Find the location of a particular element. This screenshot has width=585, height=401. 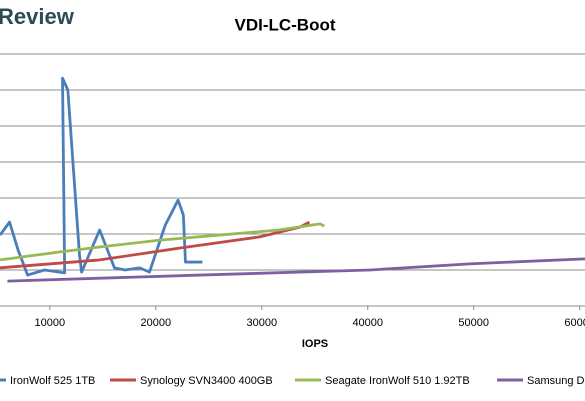

x-tick-label: 20000 is located at coordinates (155, 323).